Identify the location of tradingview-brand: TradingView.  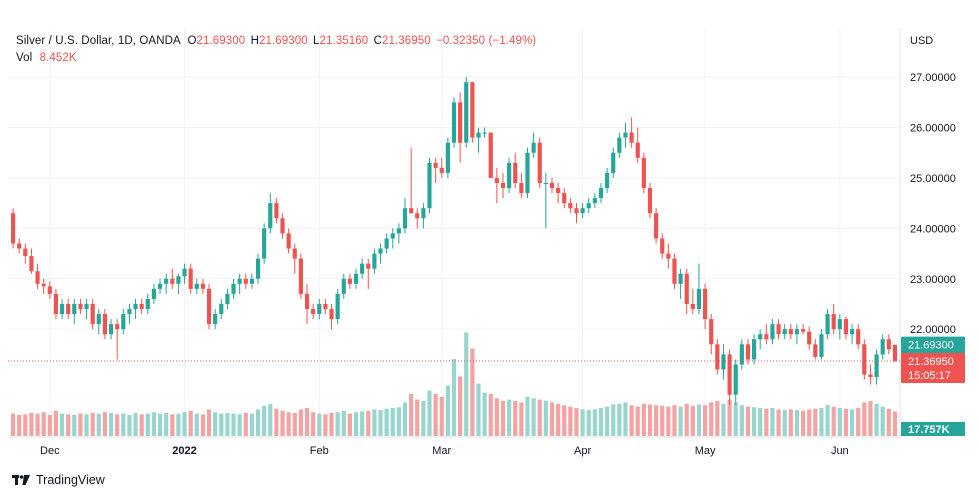
(58, 480).